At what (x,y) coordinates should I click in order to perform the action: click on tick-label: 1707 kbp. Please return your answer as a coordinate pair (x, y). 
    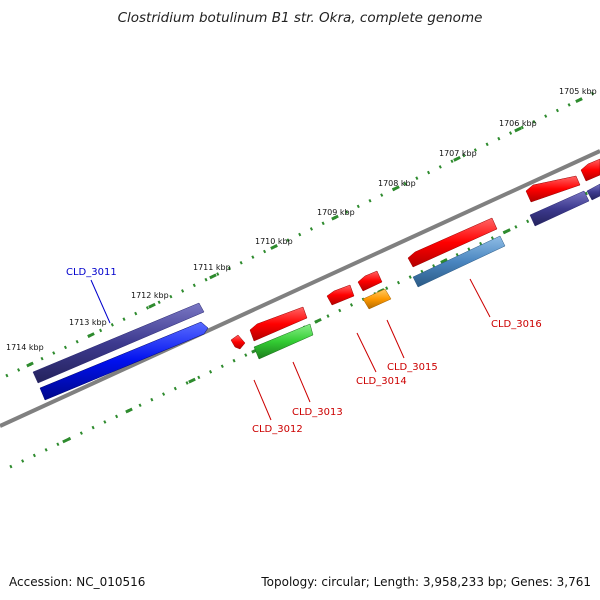
    Looking at the image, I should click on (458, 153).